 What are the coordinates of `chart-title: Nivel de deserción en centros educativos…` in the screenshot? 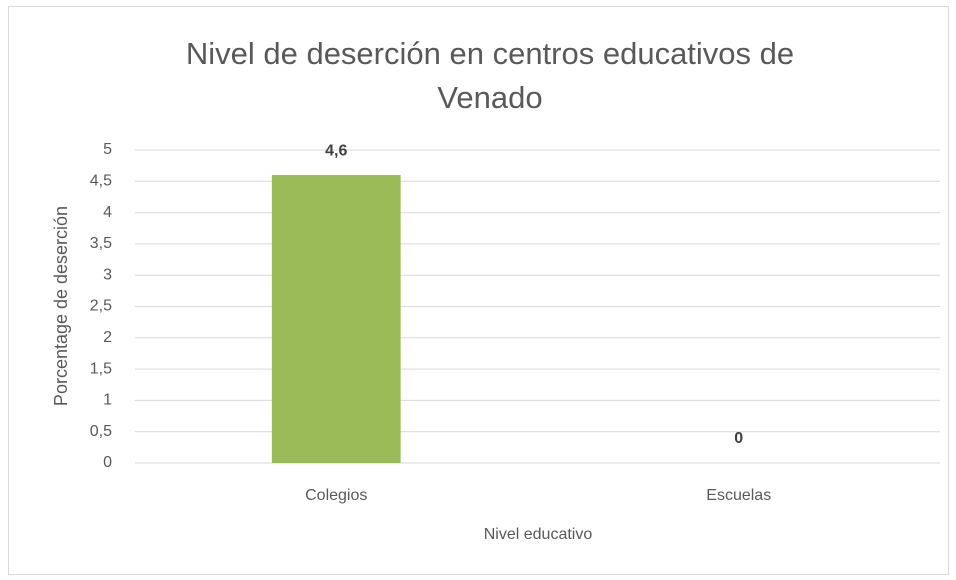 It's located at (490, 75).